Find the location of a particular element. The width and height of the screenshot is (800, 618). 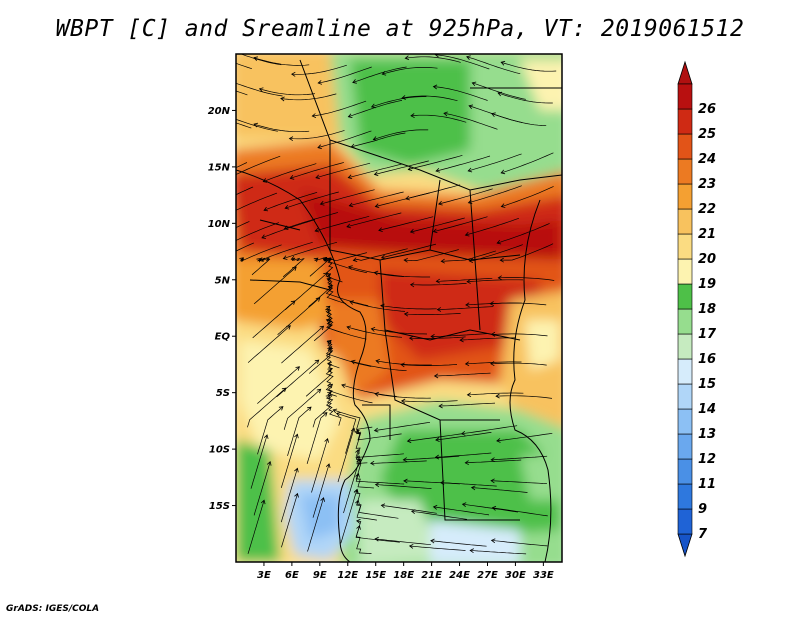

lat-tick-label: 5N is located at coordinates (223, 280).